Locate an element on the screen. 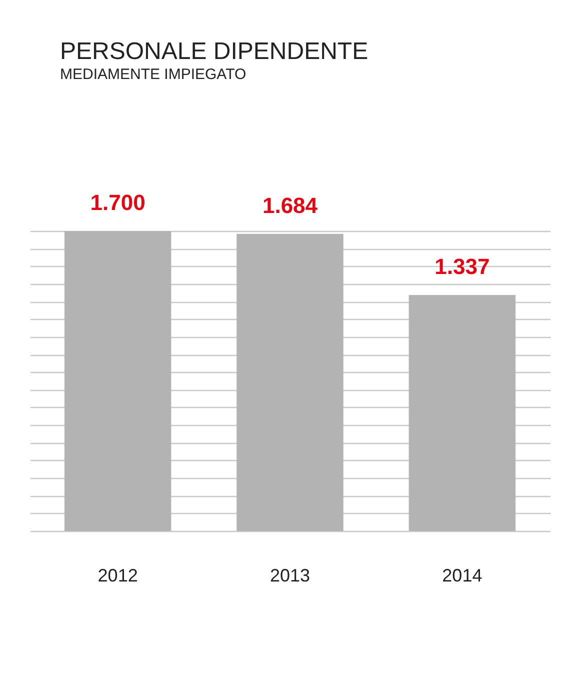 The width and height of the screenshot is (570, 700). x-tick-label: 2013 is located at coordinates (290, 576).